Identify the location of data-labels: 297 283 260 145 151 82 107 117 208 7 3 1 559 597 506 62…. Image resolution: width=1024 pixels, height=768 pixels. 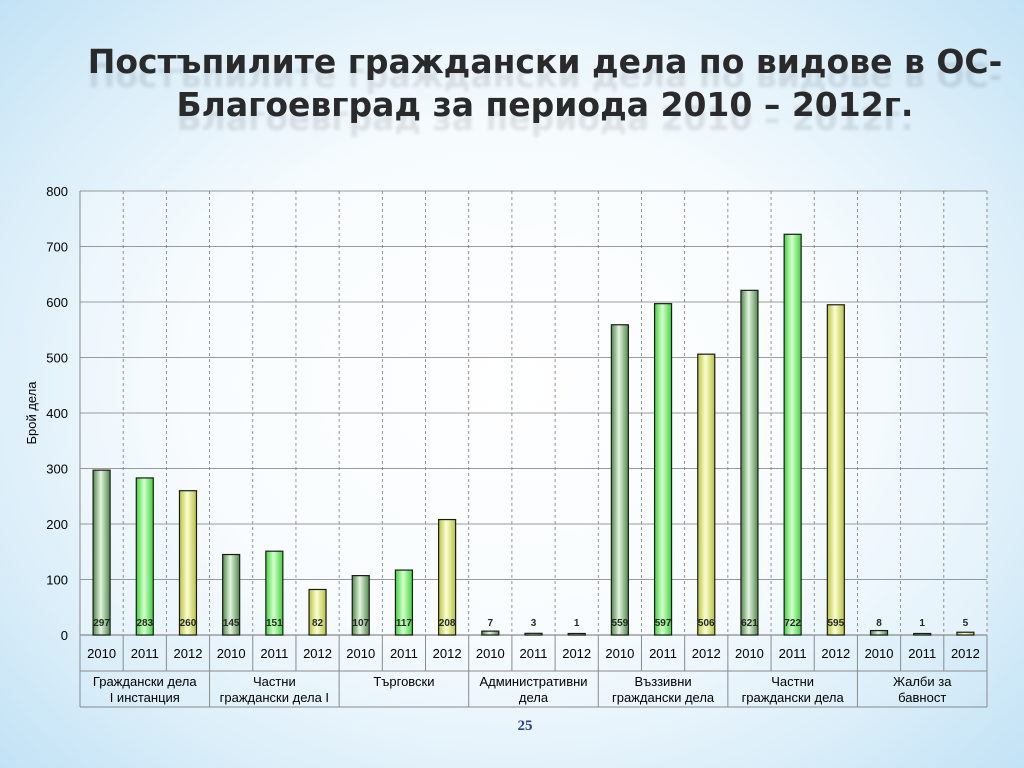
(530, 623).